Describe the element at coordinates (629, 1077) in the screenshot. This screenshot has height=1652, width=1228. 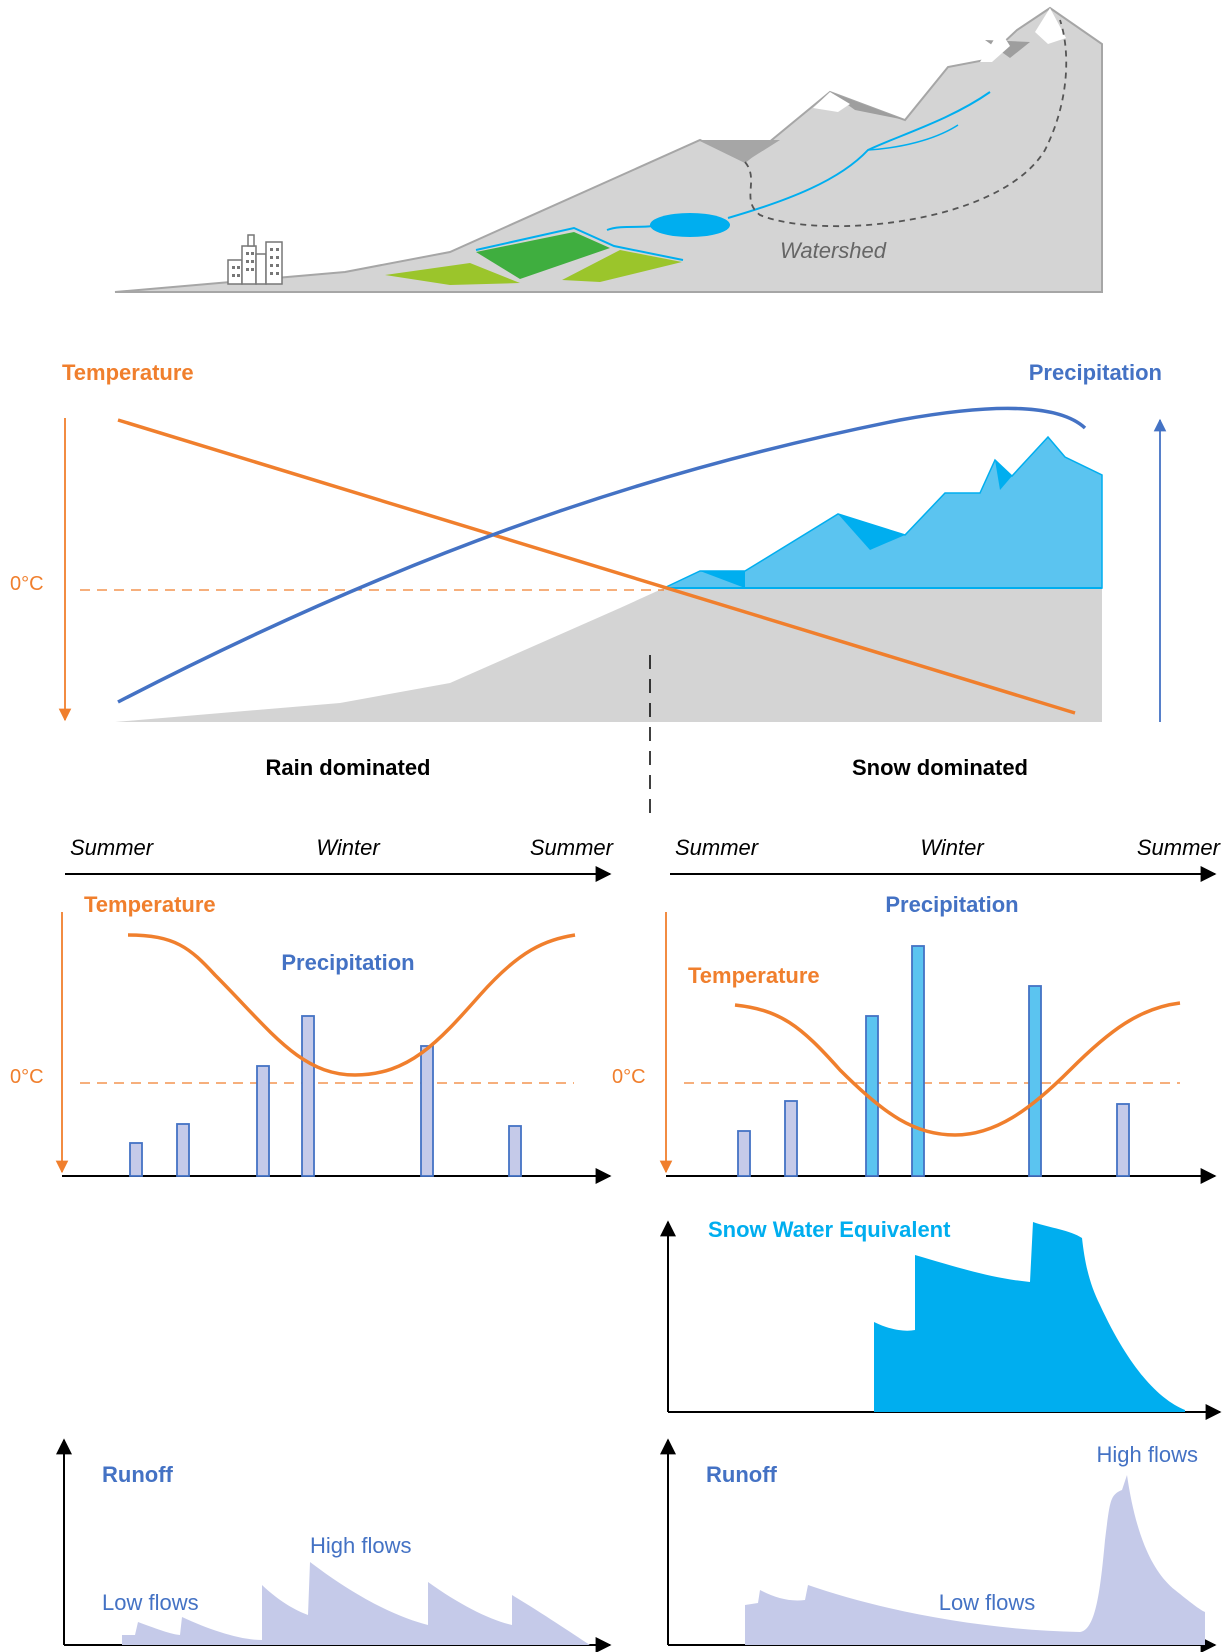
I see `snow-zero-label: 0°C` at that location.